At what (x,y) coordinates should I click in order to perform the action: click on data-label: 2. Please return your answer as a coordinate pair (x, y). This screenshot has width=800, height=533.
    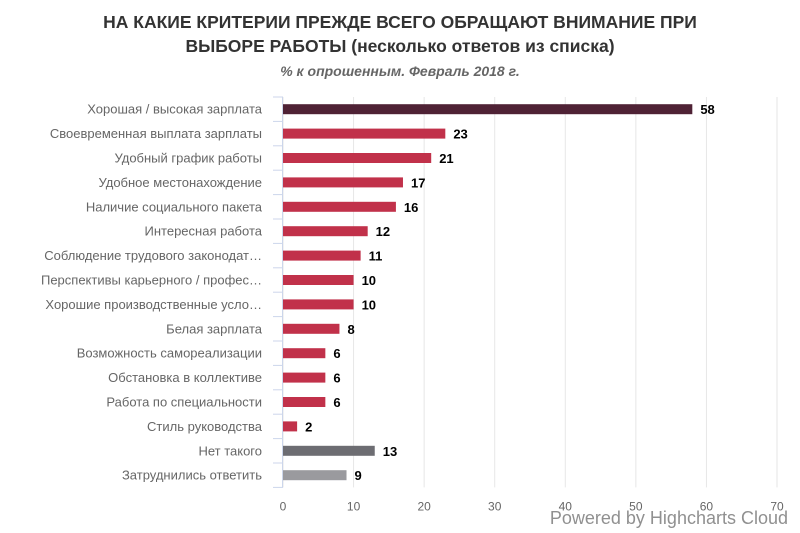
    Looking at the image, I should click on (308, 426).